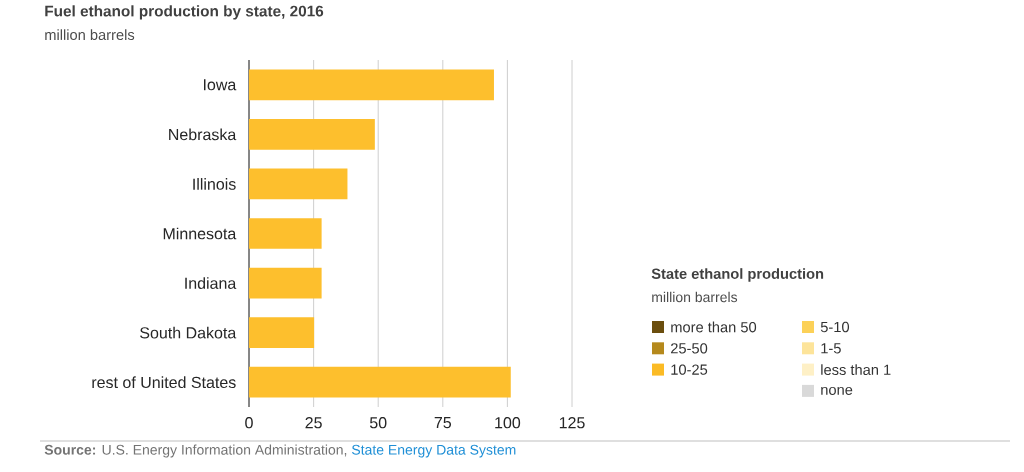 This screenshot has width=1024, height=472. I want to click on y-tick-label: Illinois, so click(214, 184).